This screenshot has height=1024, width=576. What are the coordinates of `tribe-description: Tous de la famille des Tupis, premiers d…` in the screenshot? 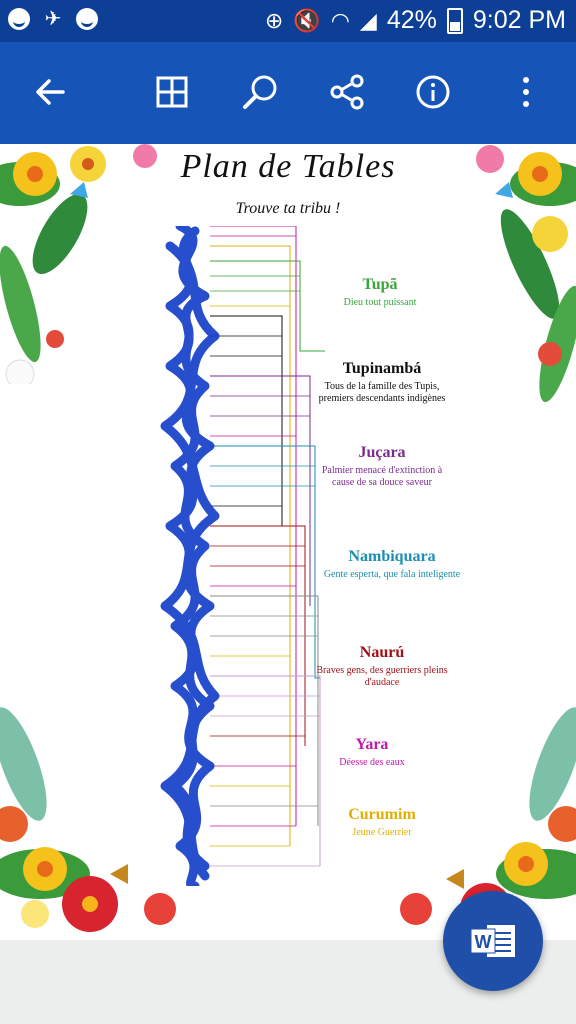 It's located at (382, 392).